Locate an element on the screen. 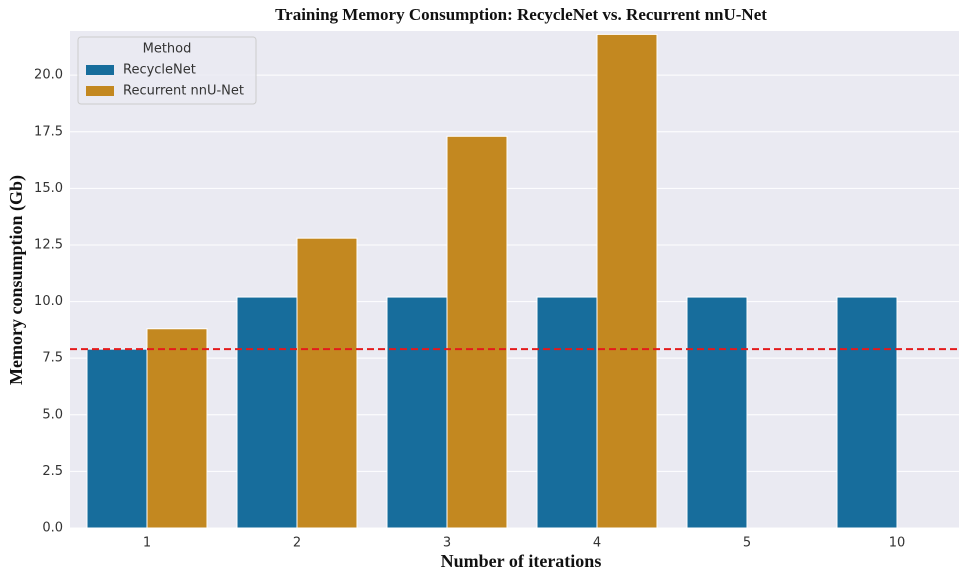 This screenshot has height=573, width=959. x-tick-label: 4 is located at coordinates (597, 543).